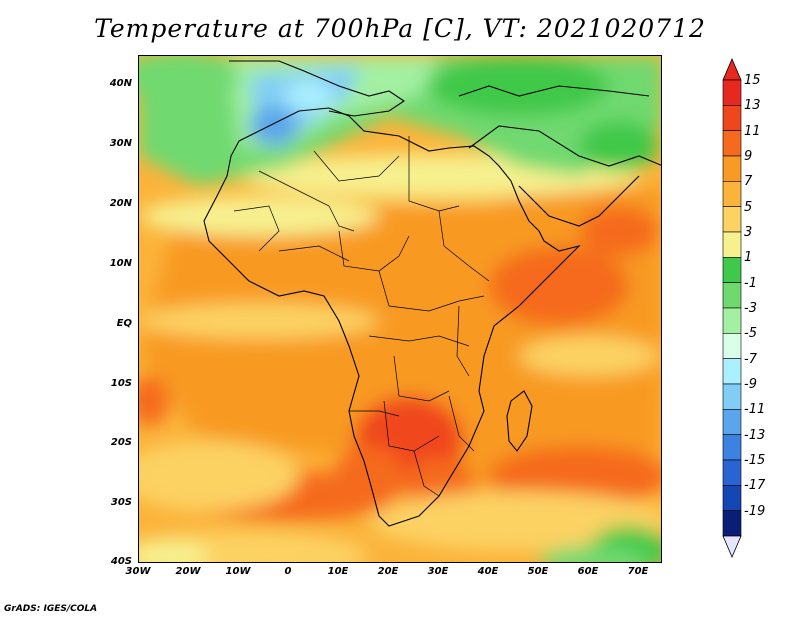  What do you see at coordinates (748, 182) in the screenshot?
I see `colorbar-tick-label: 7` at bounding box center [748, 182].